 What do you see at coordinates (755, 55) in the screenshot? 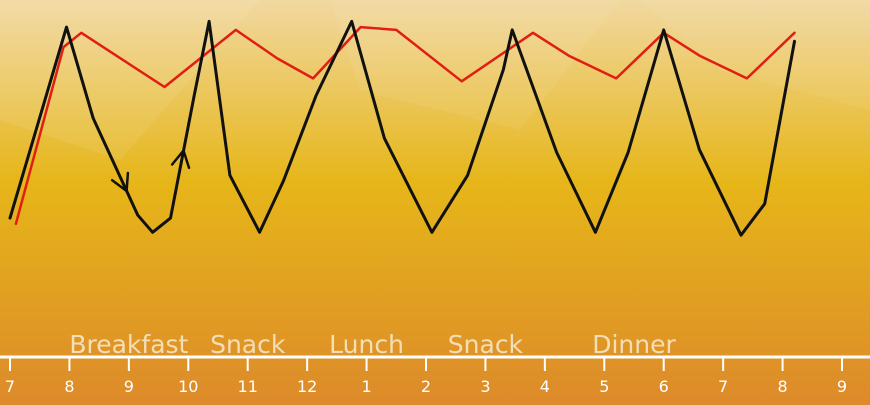
I see `background-highlight-right` at bounding box center [755, 55].